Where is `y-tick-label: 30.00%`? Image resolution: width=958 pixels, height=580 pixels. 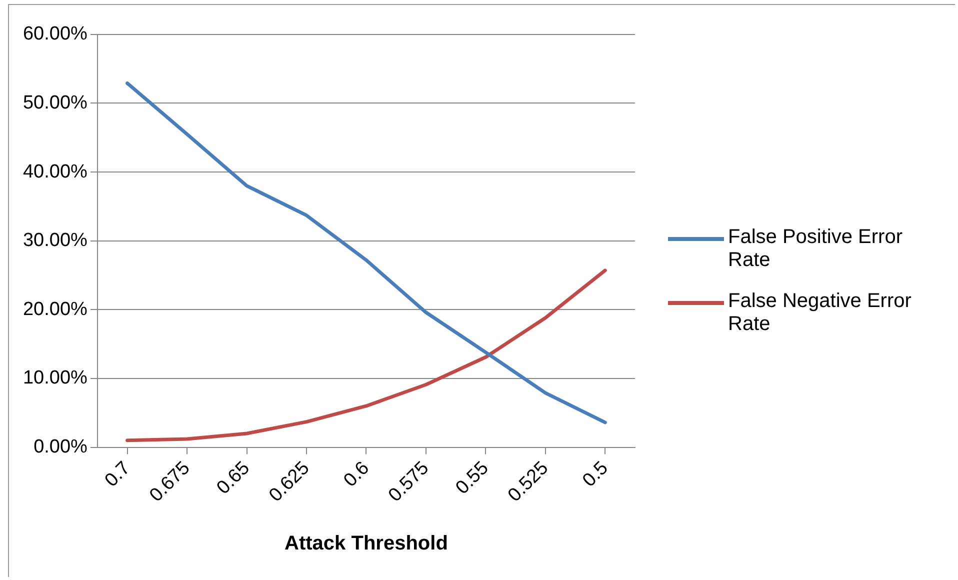
y-tick-label: 30.00% is located at coordinates (55, 241).